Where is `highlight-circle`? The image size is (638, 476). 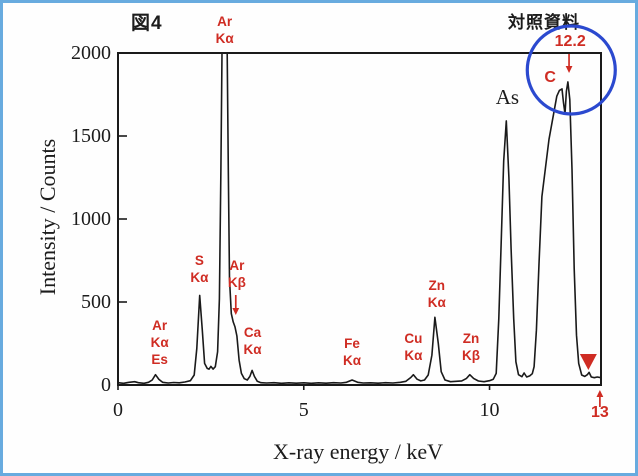
highlight-circle is located at coordinates (571, 70).